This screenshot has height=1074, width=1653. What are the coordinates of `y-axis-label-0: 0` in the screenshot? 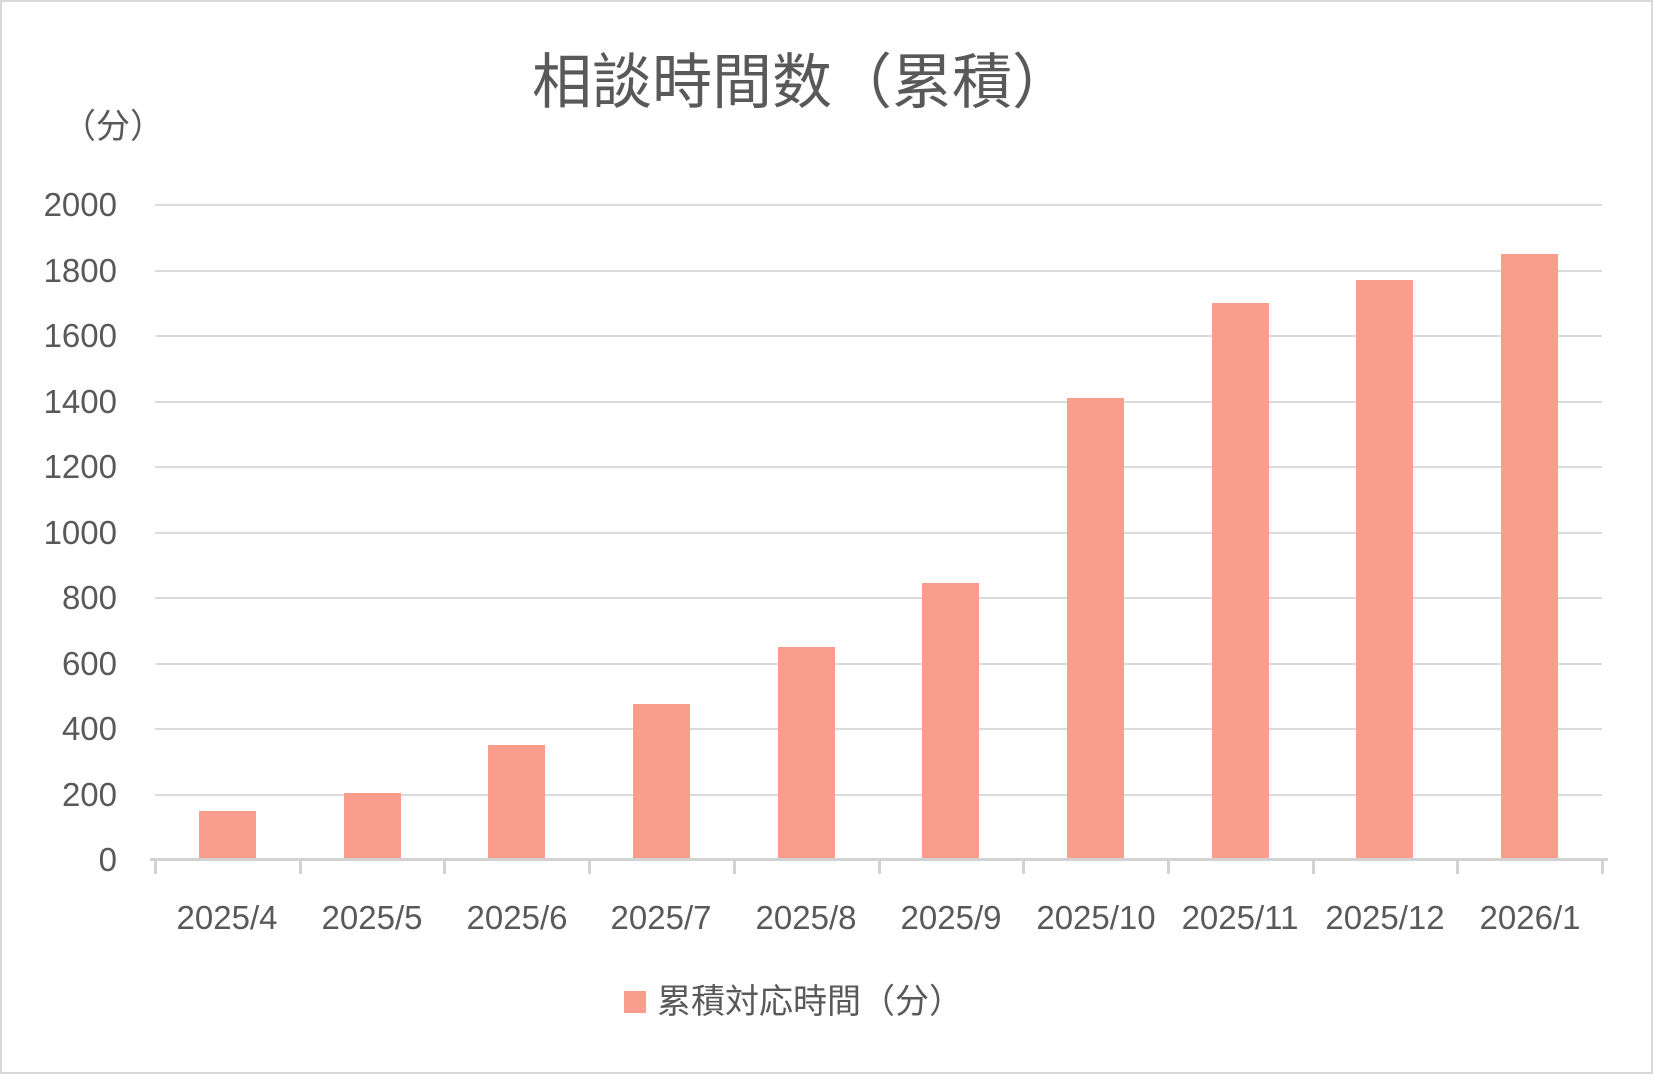 It's located at (107, 859).